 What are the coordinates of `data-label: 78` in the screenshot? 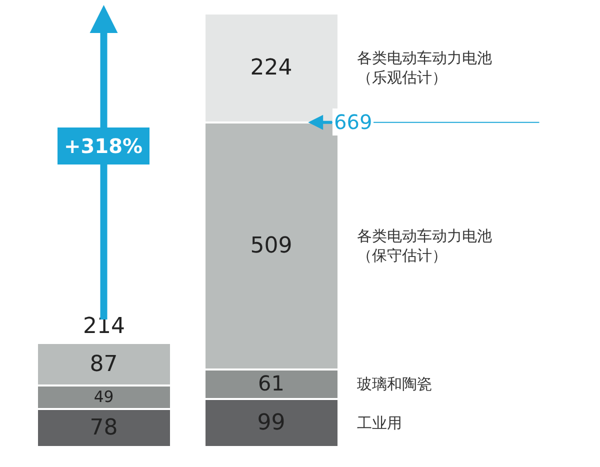 It's located at (104, 428).